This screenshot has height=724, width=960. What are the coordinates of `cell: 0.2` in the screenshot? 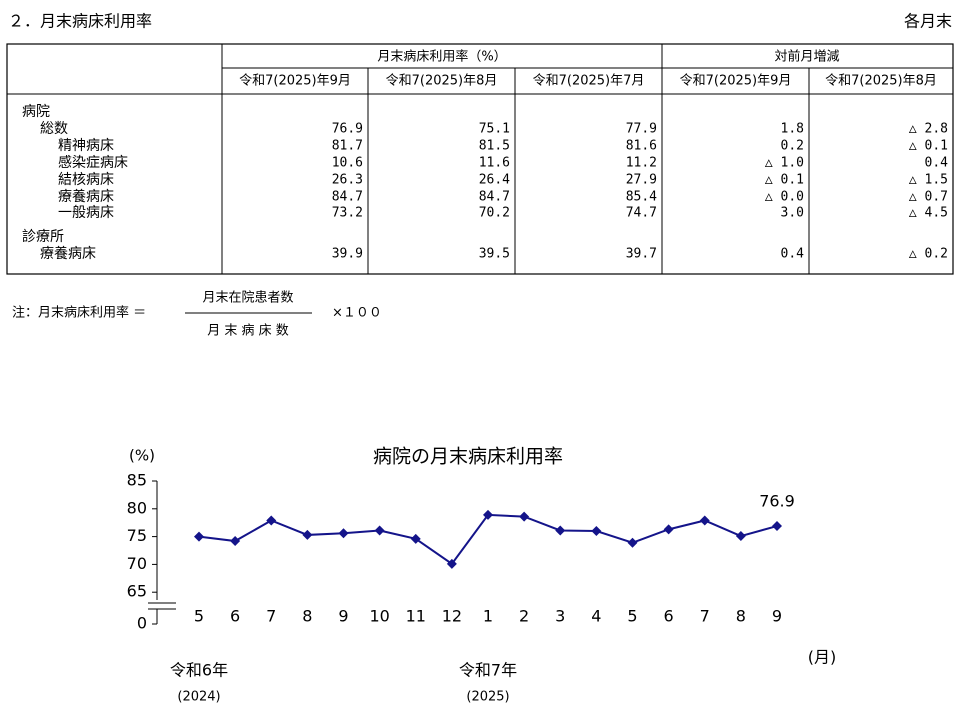 It's located at (792, 146).